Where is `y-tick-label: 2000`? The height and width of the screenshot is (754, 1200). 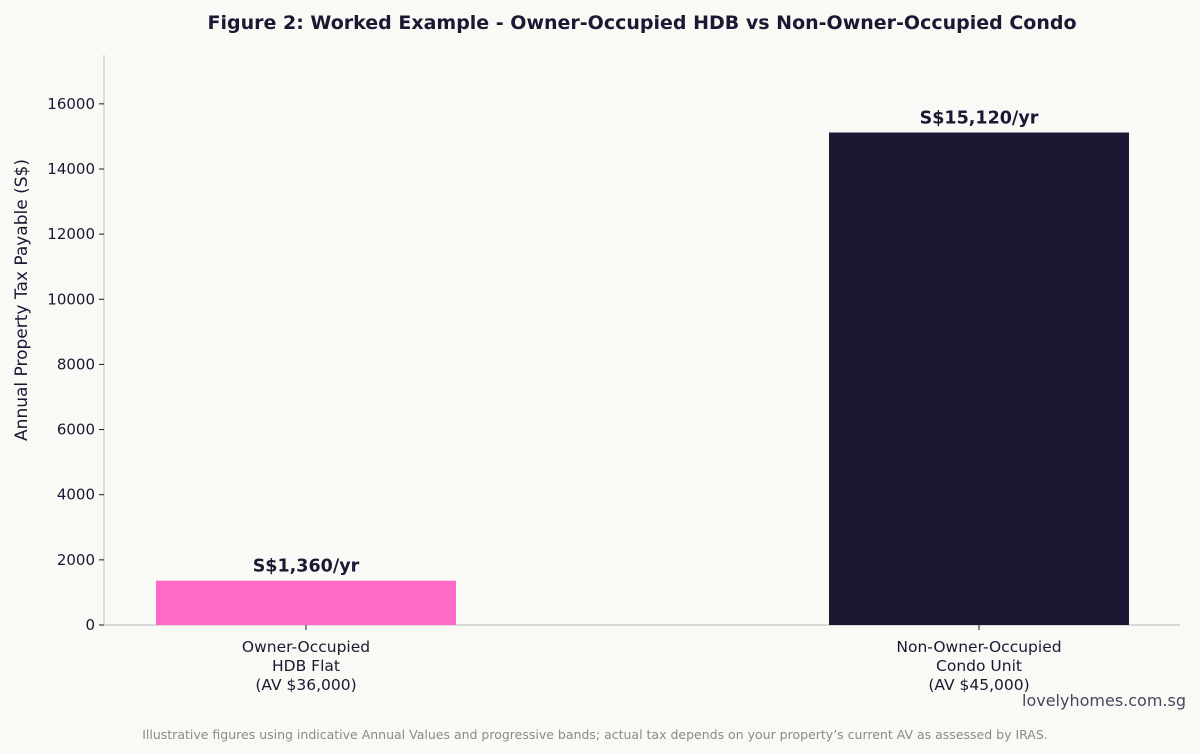
y-tick-label: 2000 is located at coordinates (76, 560).